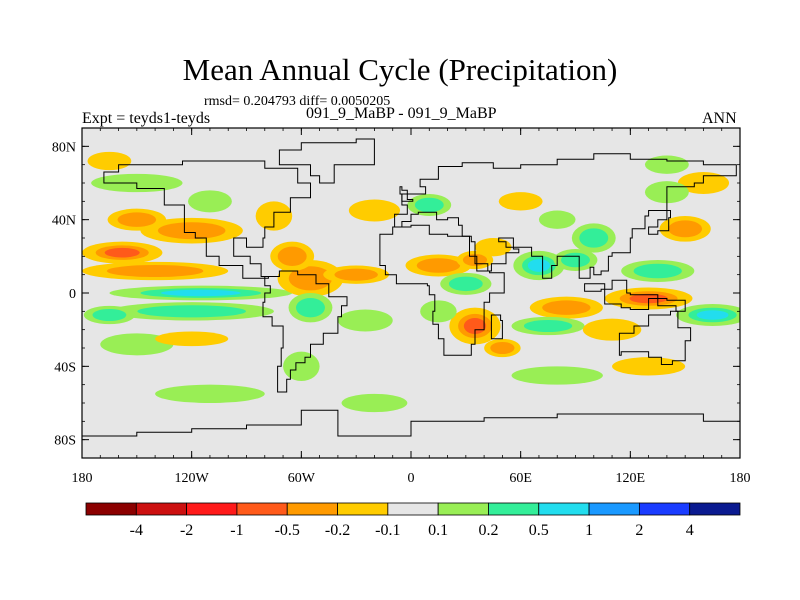 The width and height of the screenshot is (800, 600). Describe the element at coordinates (305, 331) in the screenshot. I see `coastline-south-america` at that location.